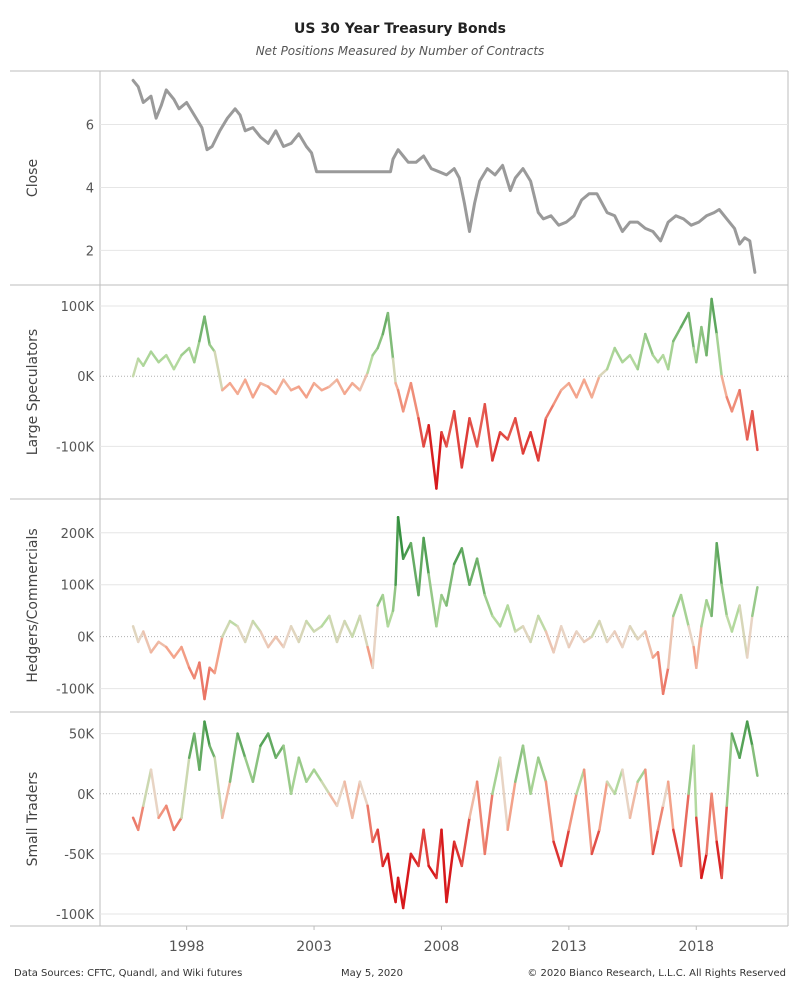 This screenshot has width=800, height=1000. Describe the element at coordinates (85, 377) in the screenshot. I see `y-tick-label: 0K` at that location.